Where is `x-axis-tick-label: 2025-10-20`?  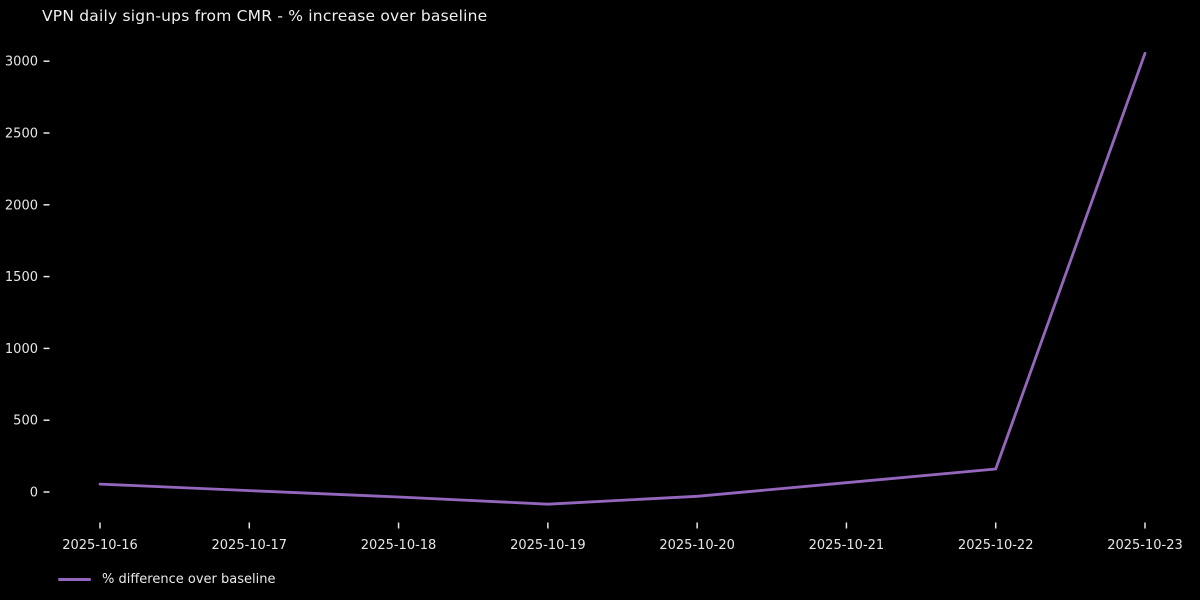
x-axis-tick-label: 2025-10-20 is located at coordinates (697, 545).